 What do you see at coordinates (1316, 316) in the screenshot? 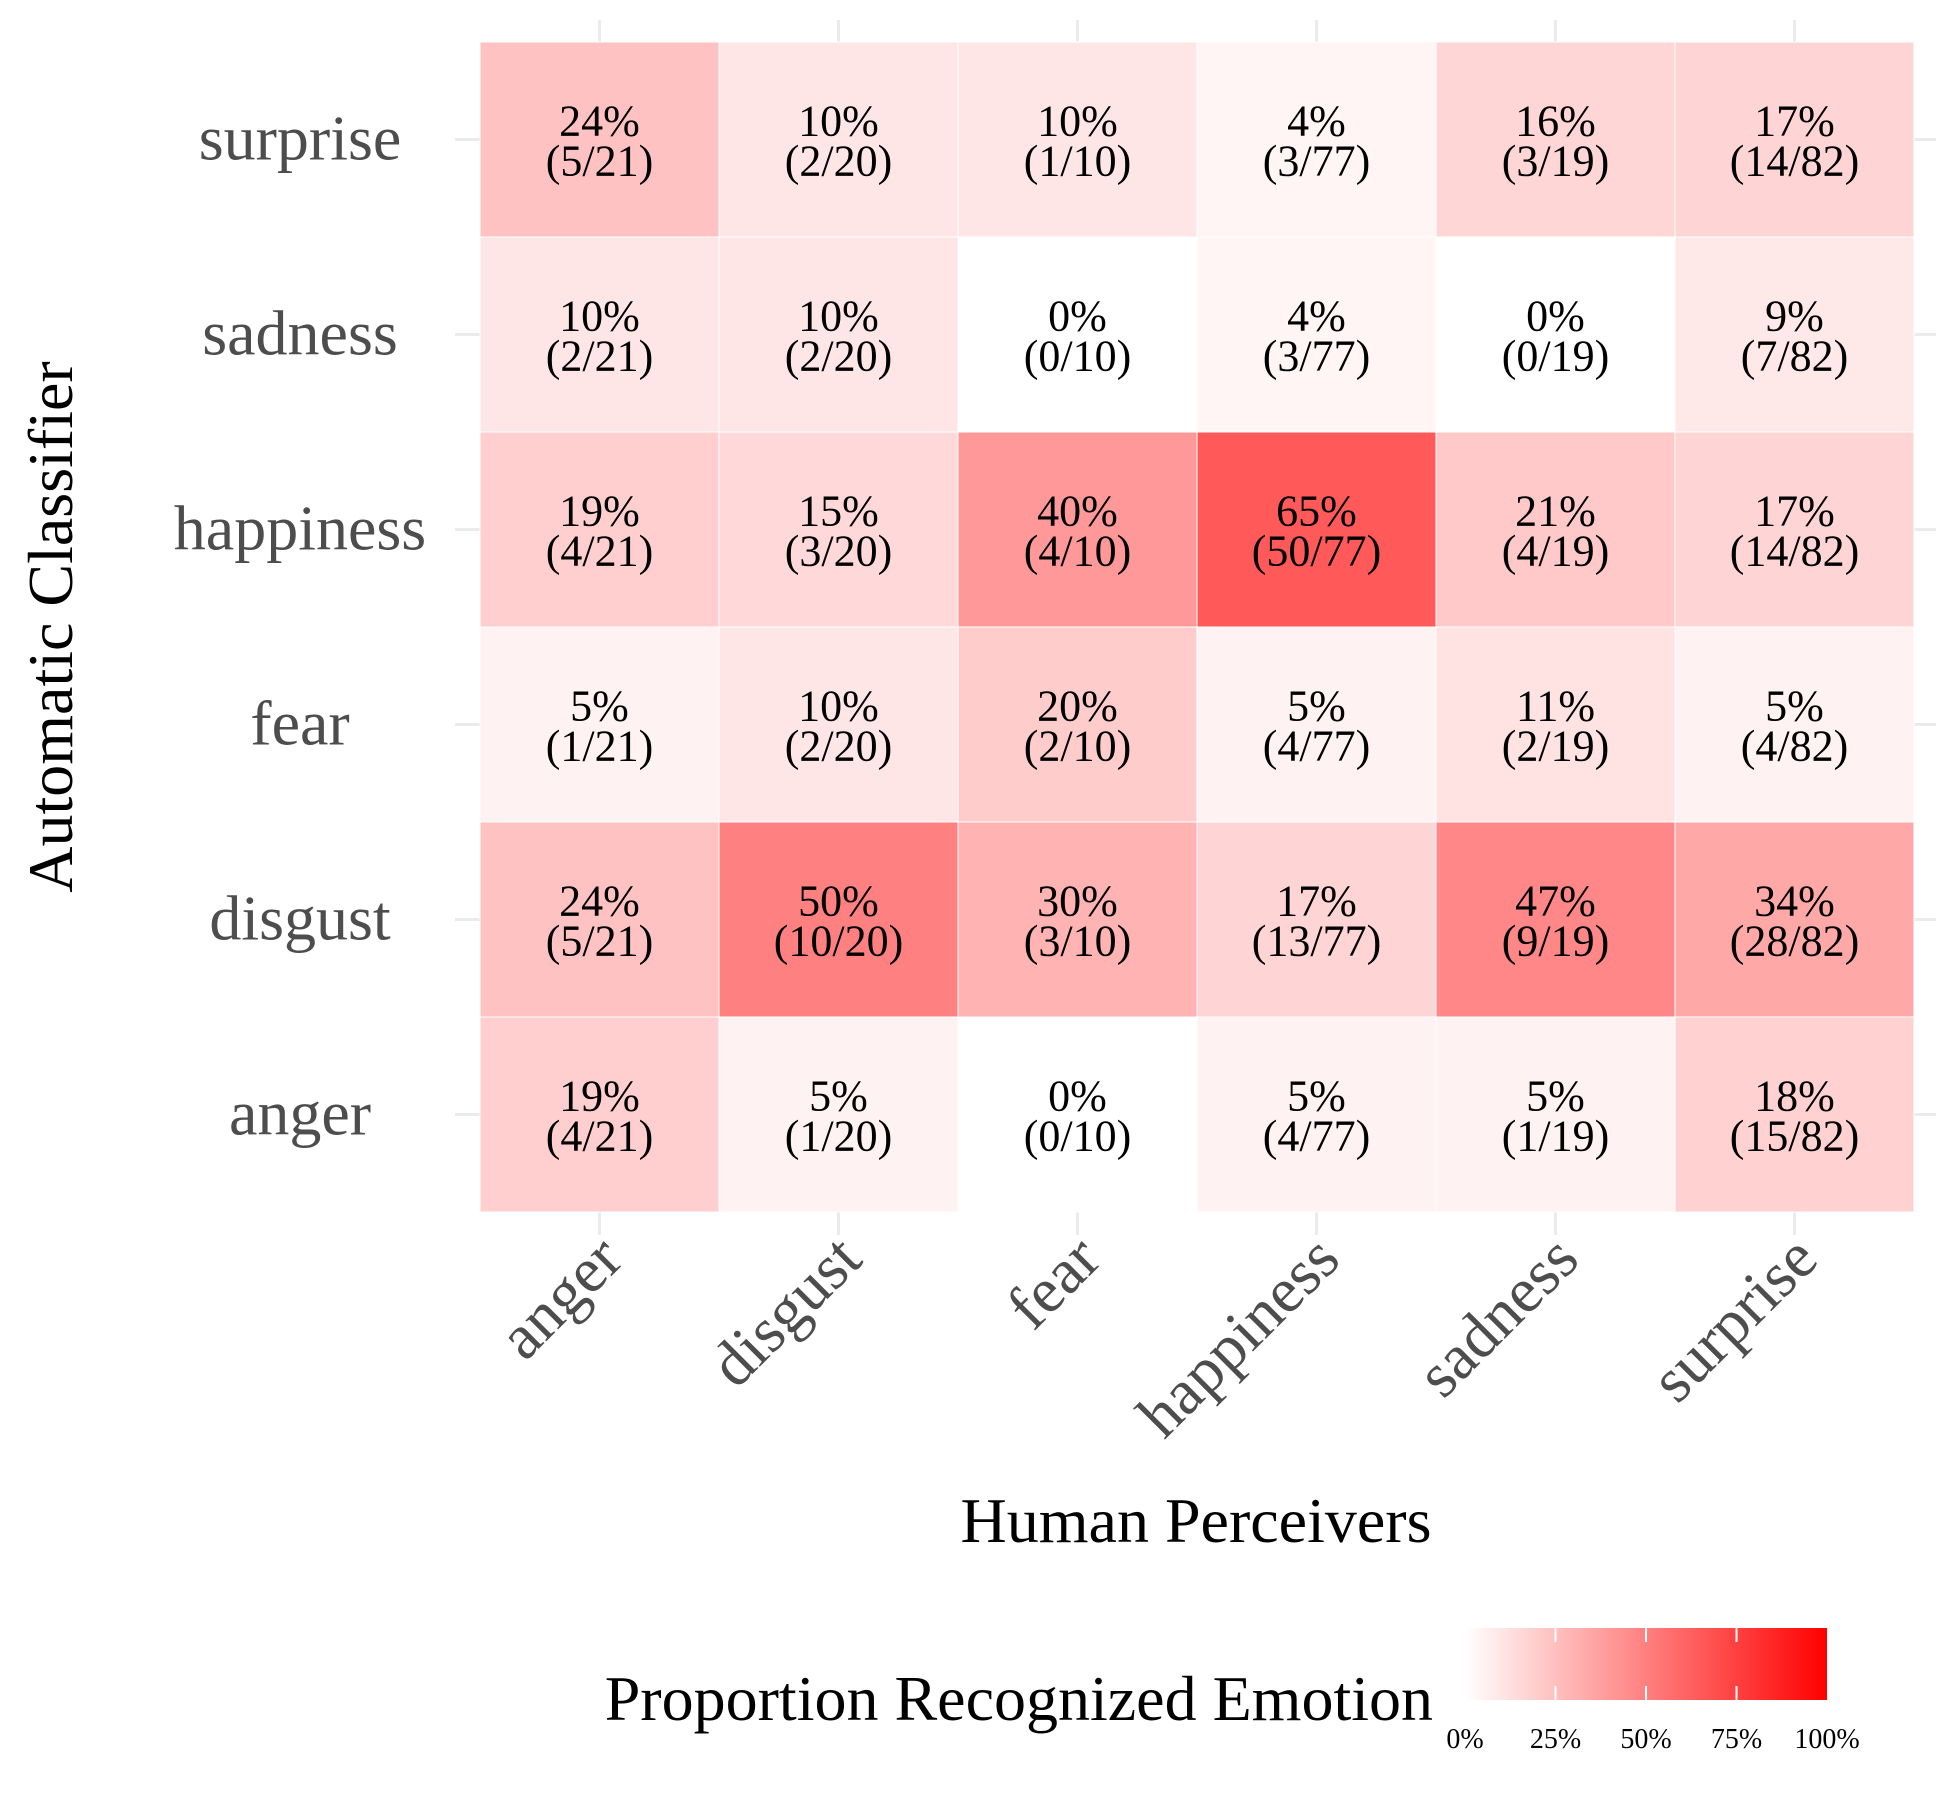
I see `cell-percent-label: 4%` at bounding box center [1316, 316].